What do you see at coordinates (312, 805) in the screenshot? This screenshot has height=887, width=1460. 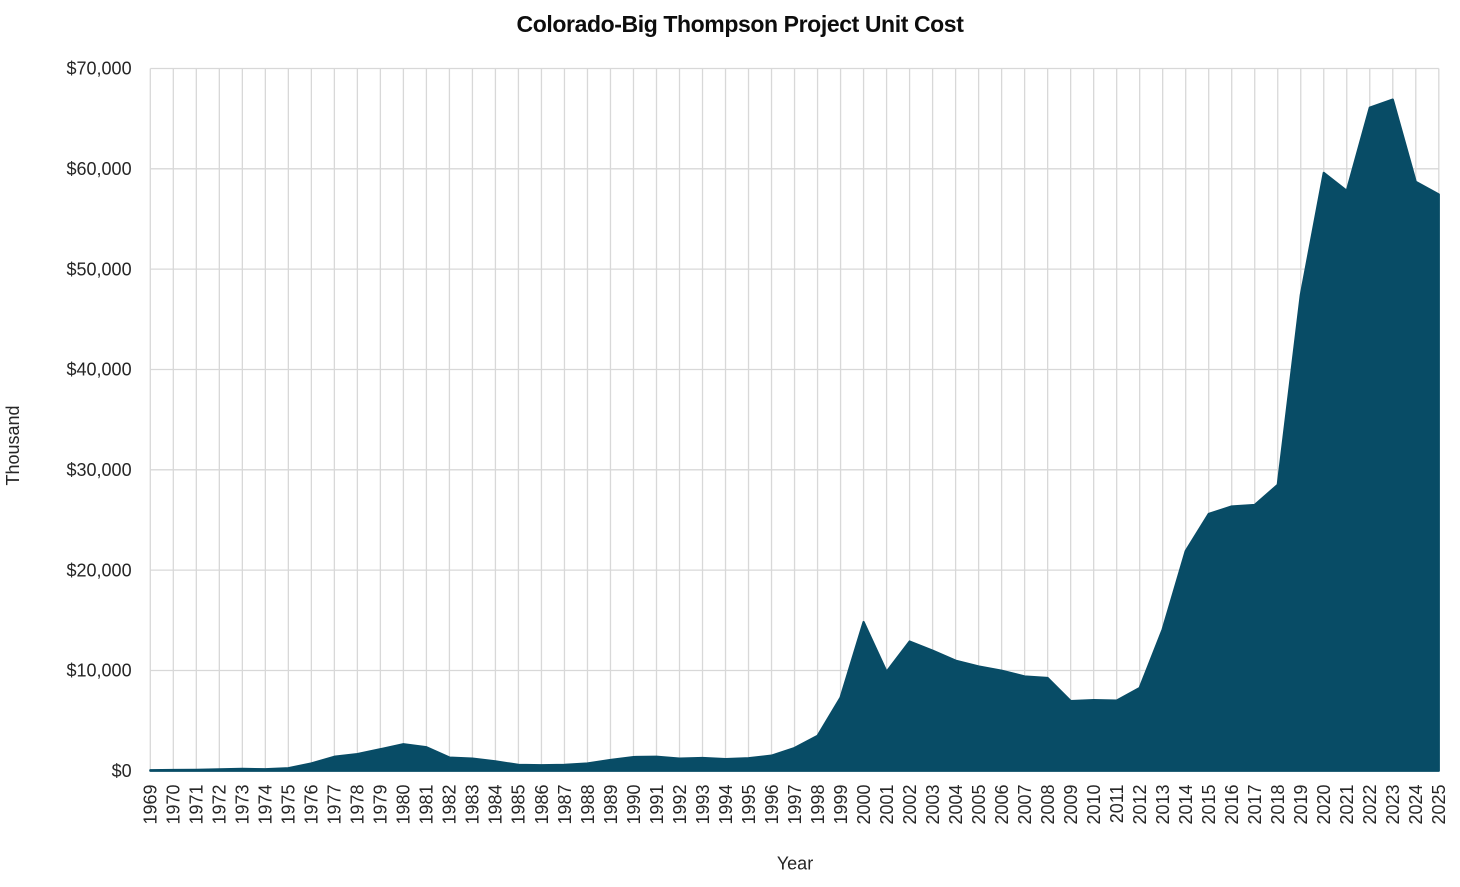 I see `svg-text: 1976` at bounding box center [312, 805].